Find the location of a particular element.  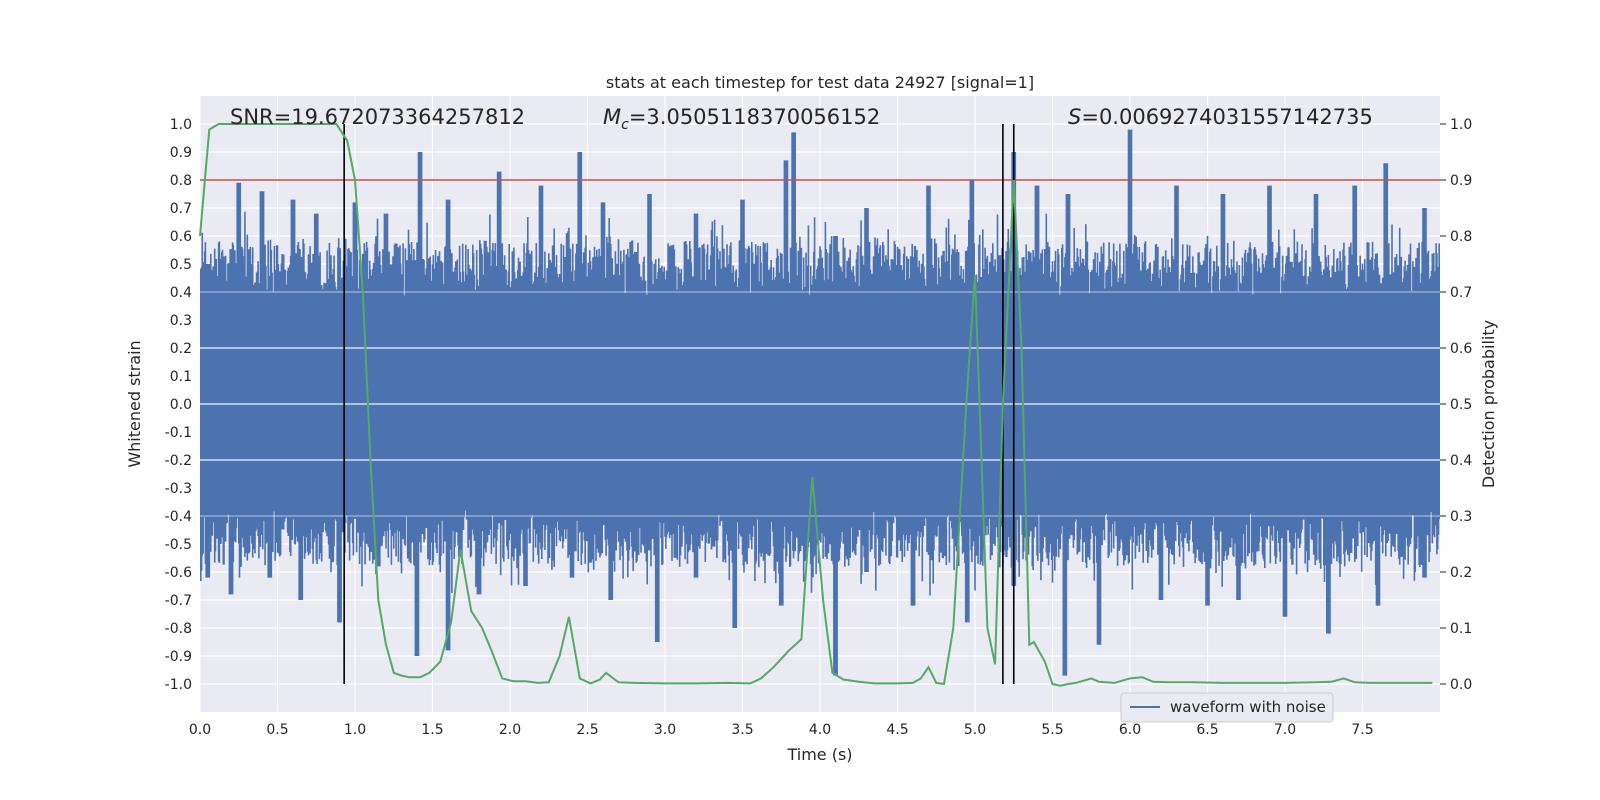

x-tick-label: 0.0 is located at coordinates (200, 730).